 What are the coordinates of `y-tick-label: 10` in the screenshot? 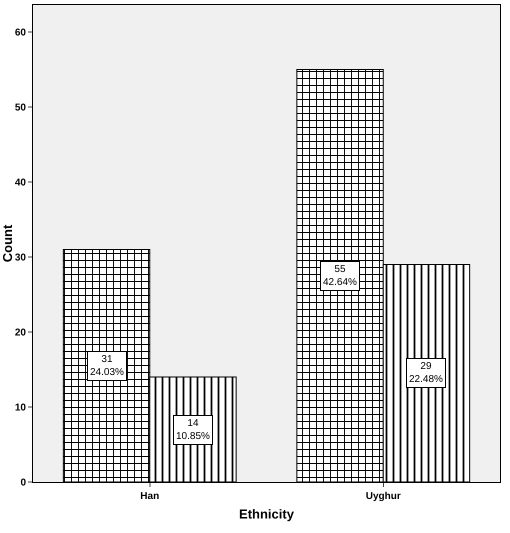 It's located at (20, 408).